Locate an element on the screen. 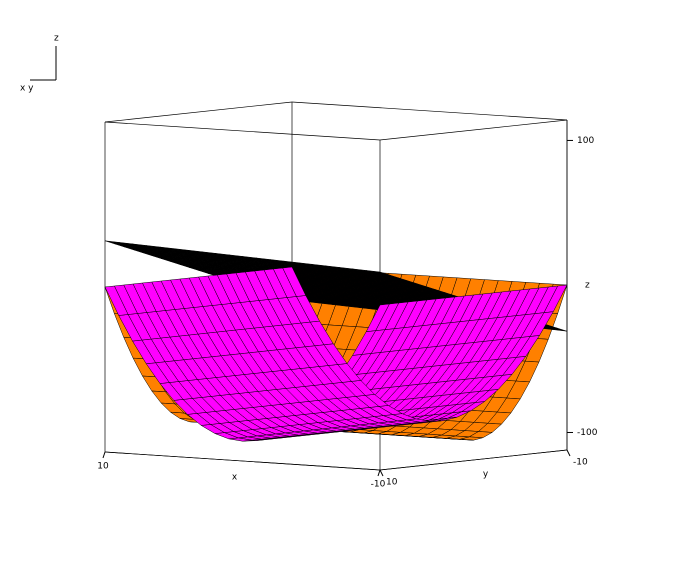 The width and height of the screenshot is (680, 573). orientation-gizmo: z x y is located at coordinates (39, 64).